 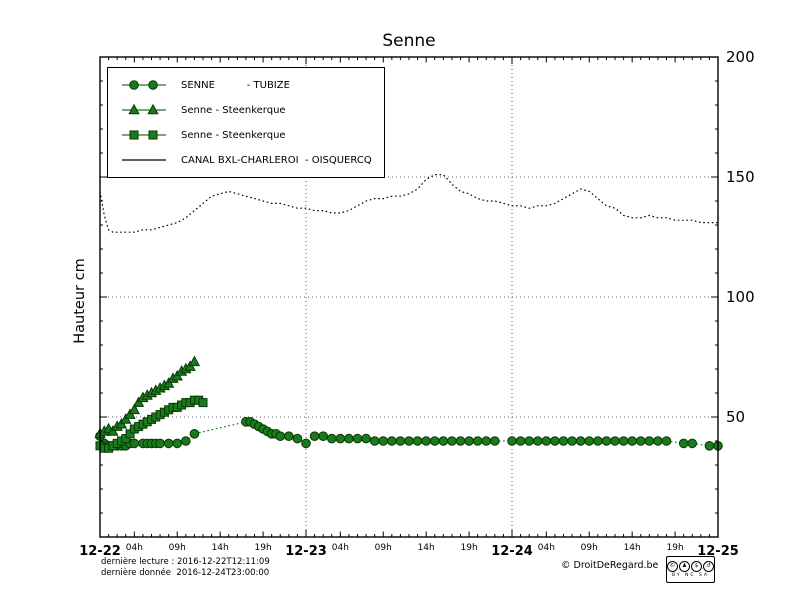 I want to click on series-canal-bxl-charleroi-oisquercq, so click(x=408, y=203).